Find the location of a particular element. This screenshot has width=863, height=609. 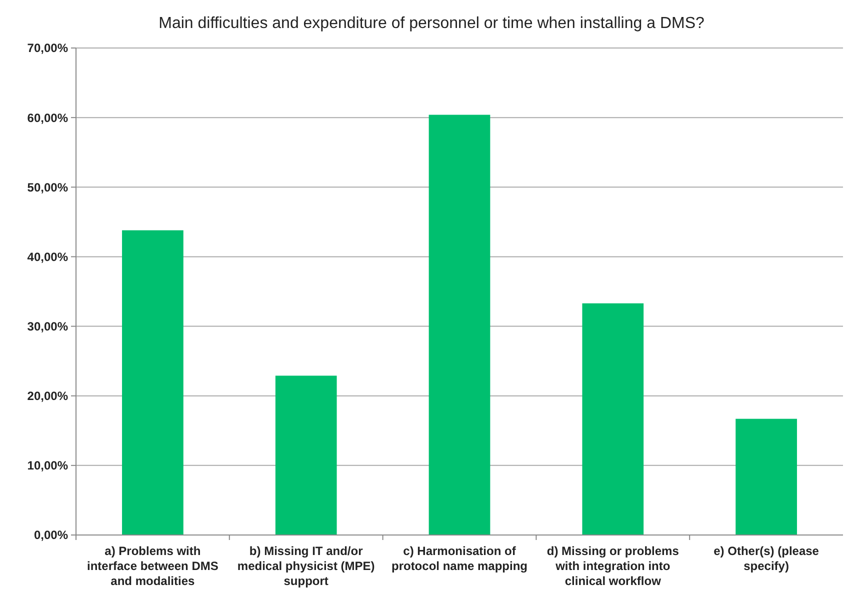

y-tick-label: 70,00% is located at coordinates (47, 48).